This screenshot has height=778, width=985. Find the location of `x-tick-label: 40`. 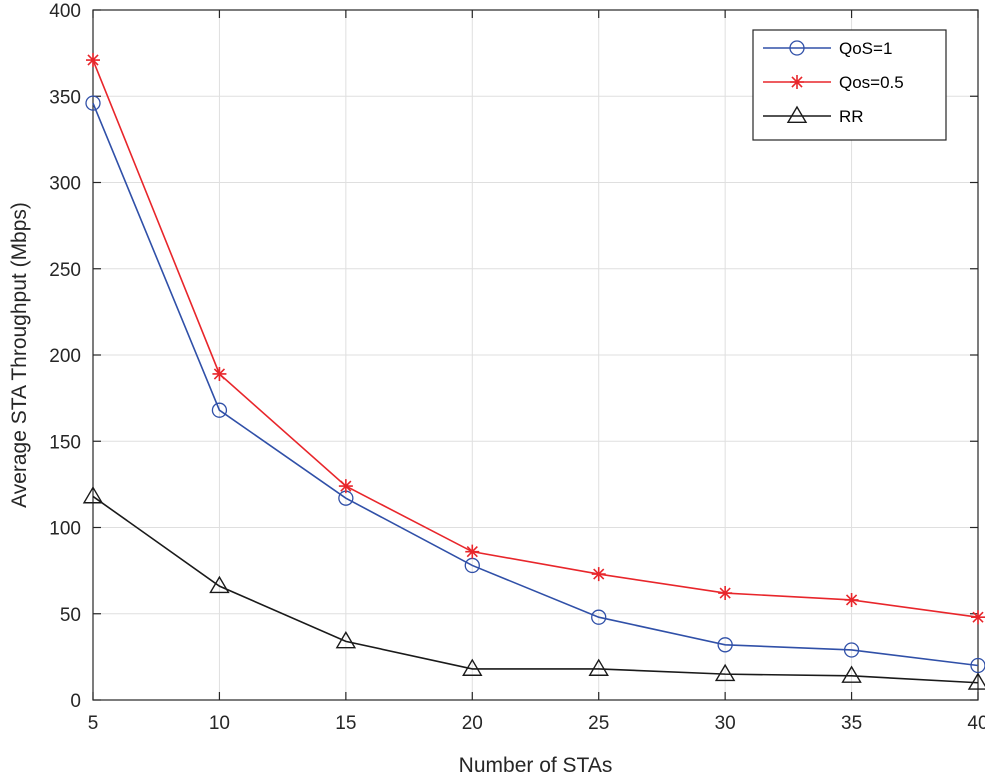

x-tick-label: 40 is located at coordinates (976, 723).